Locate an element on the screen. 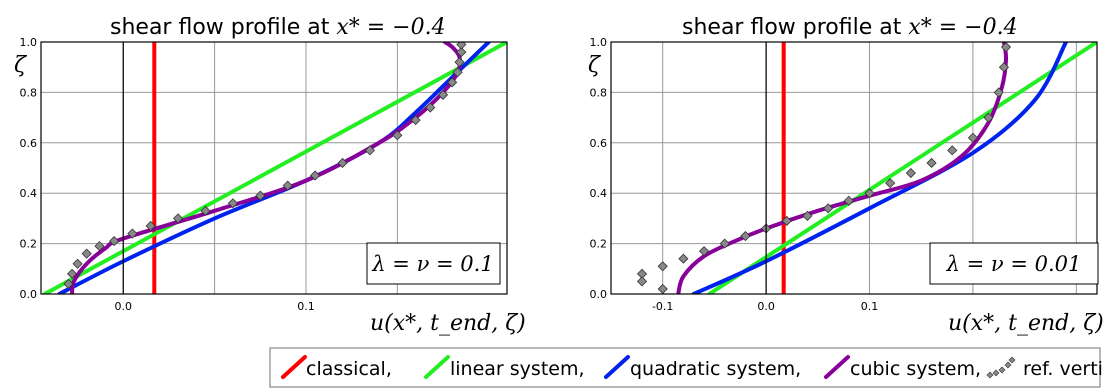 This screenshot has width=1103, height=392. annotation-text: λ = ν = 0.01 is located at coordinates (1014, 264).